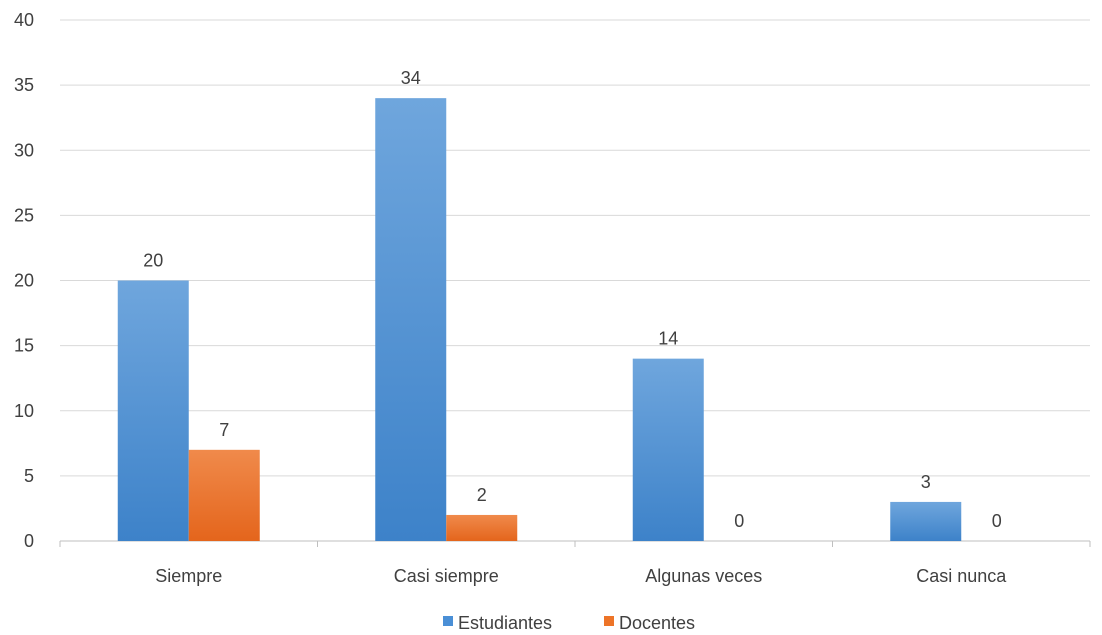 The width and height of the screenshot is (1102, 635). Describe the element at coordinates (24, 215) in the screenshot. I see `y-tick-label: 25` at that location.